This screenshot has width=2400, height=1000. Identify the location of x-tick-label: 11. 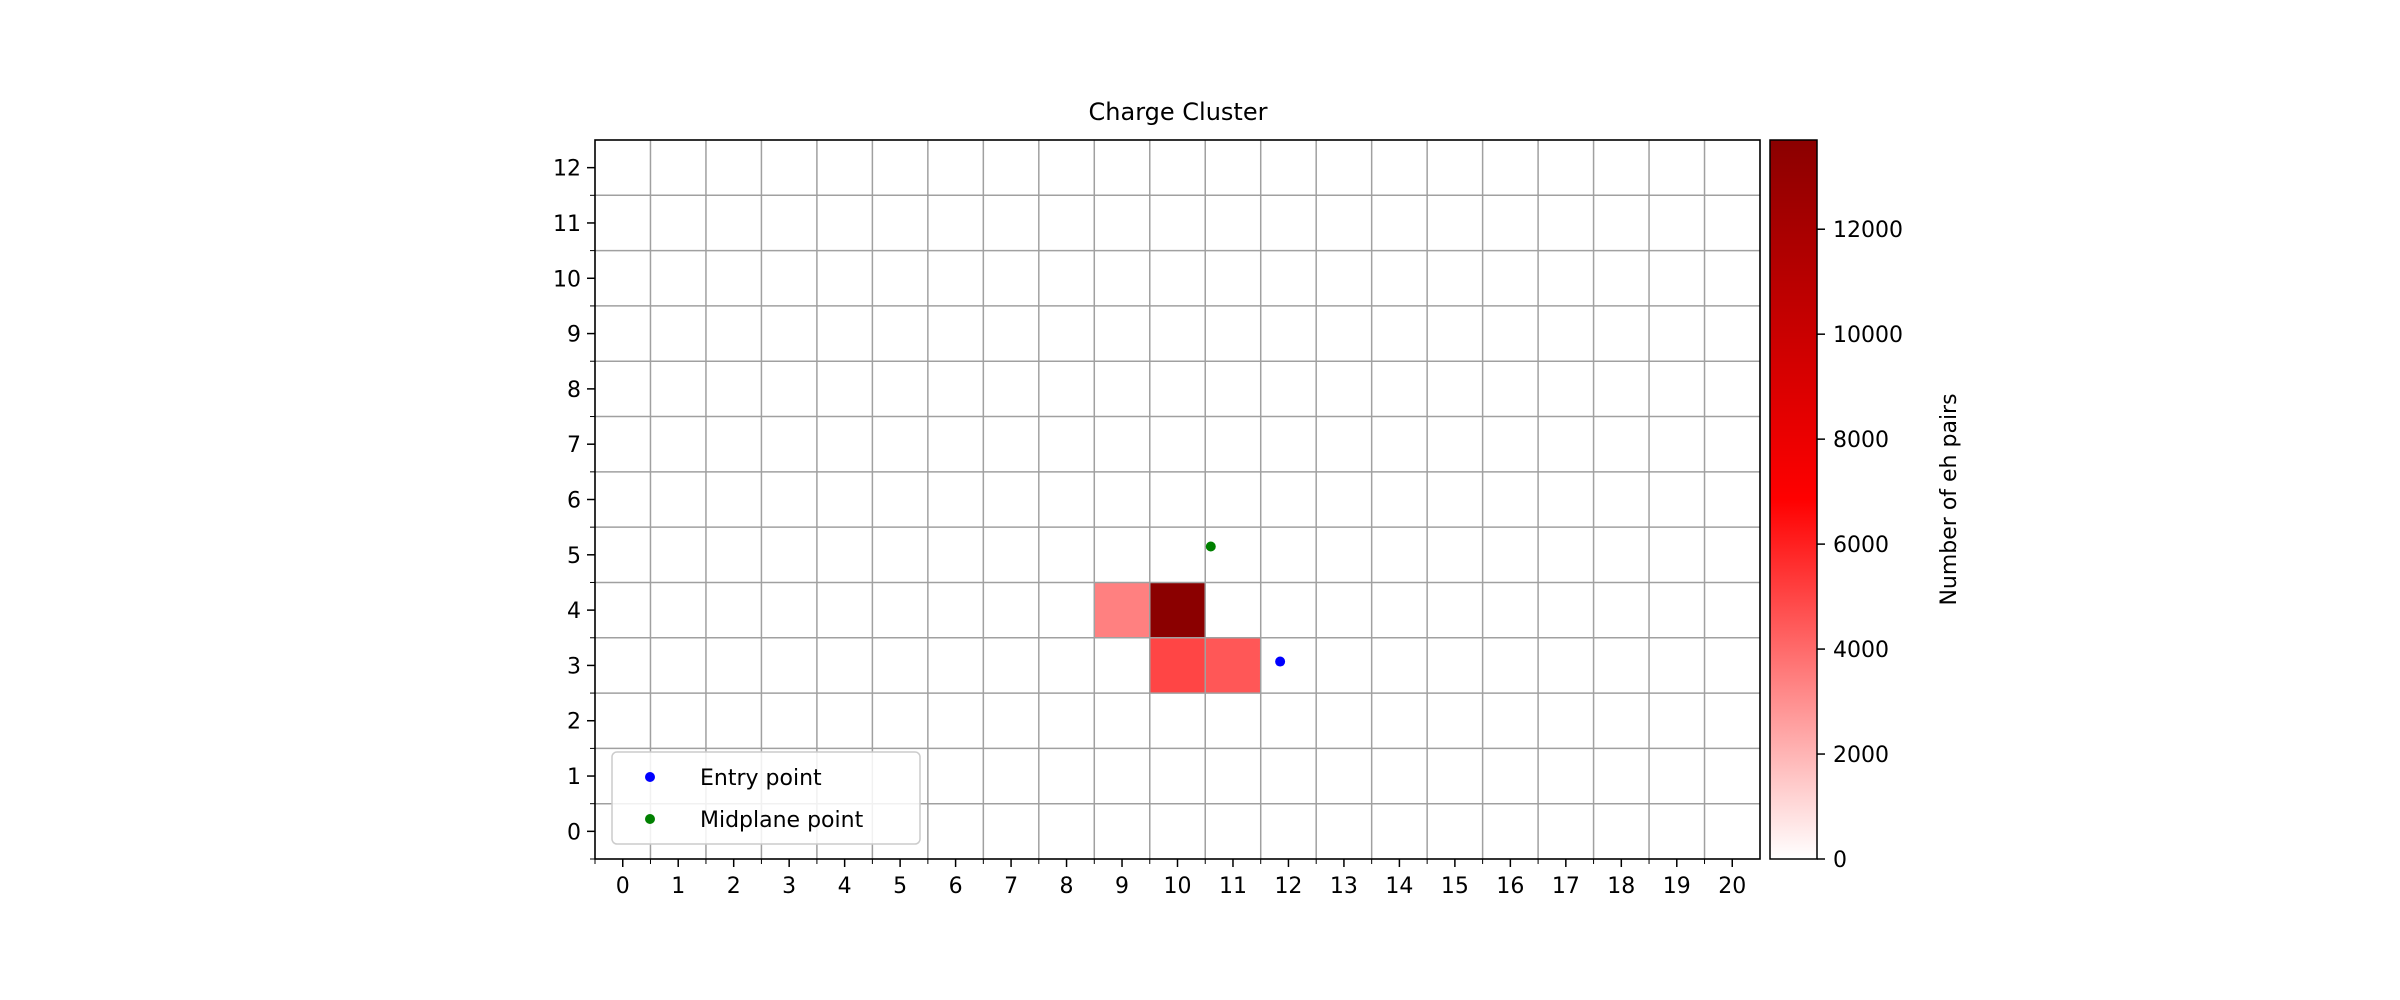
(1233, 886).